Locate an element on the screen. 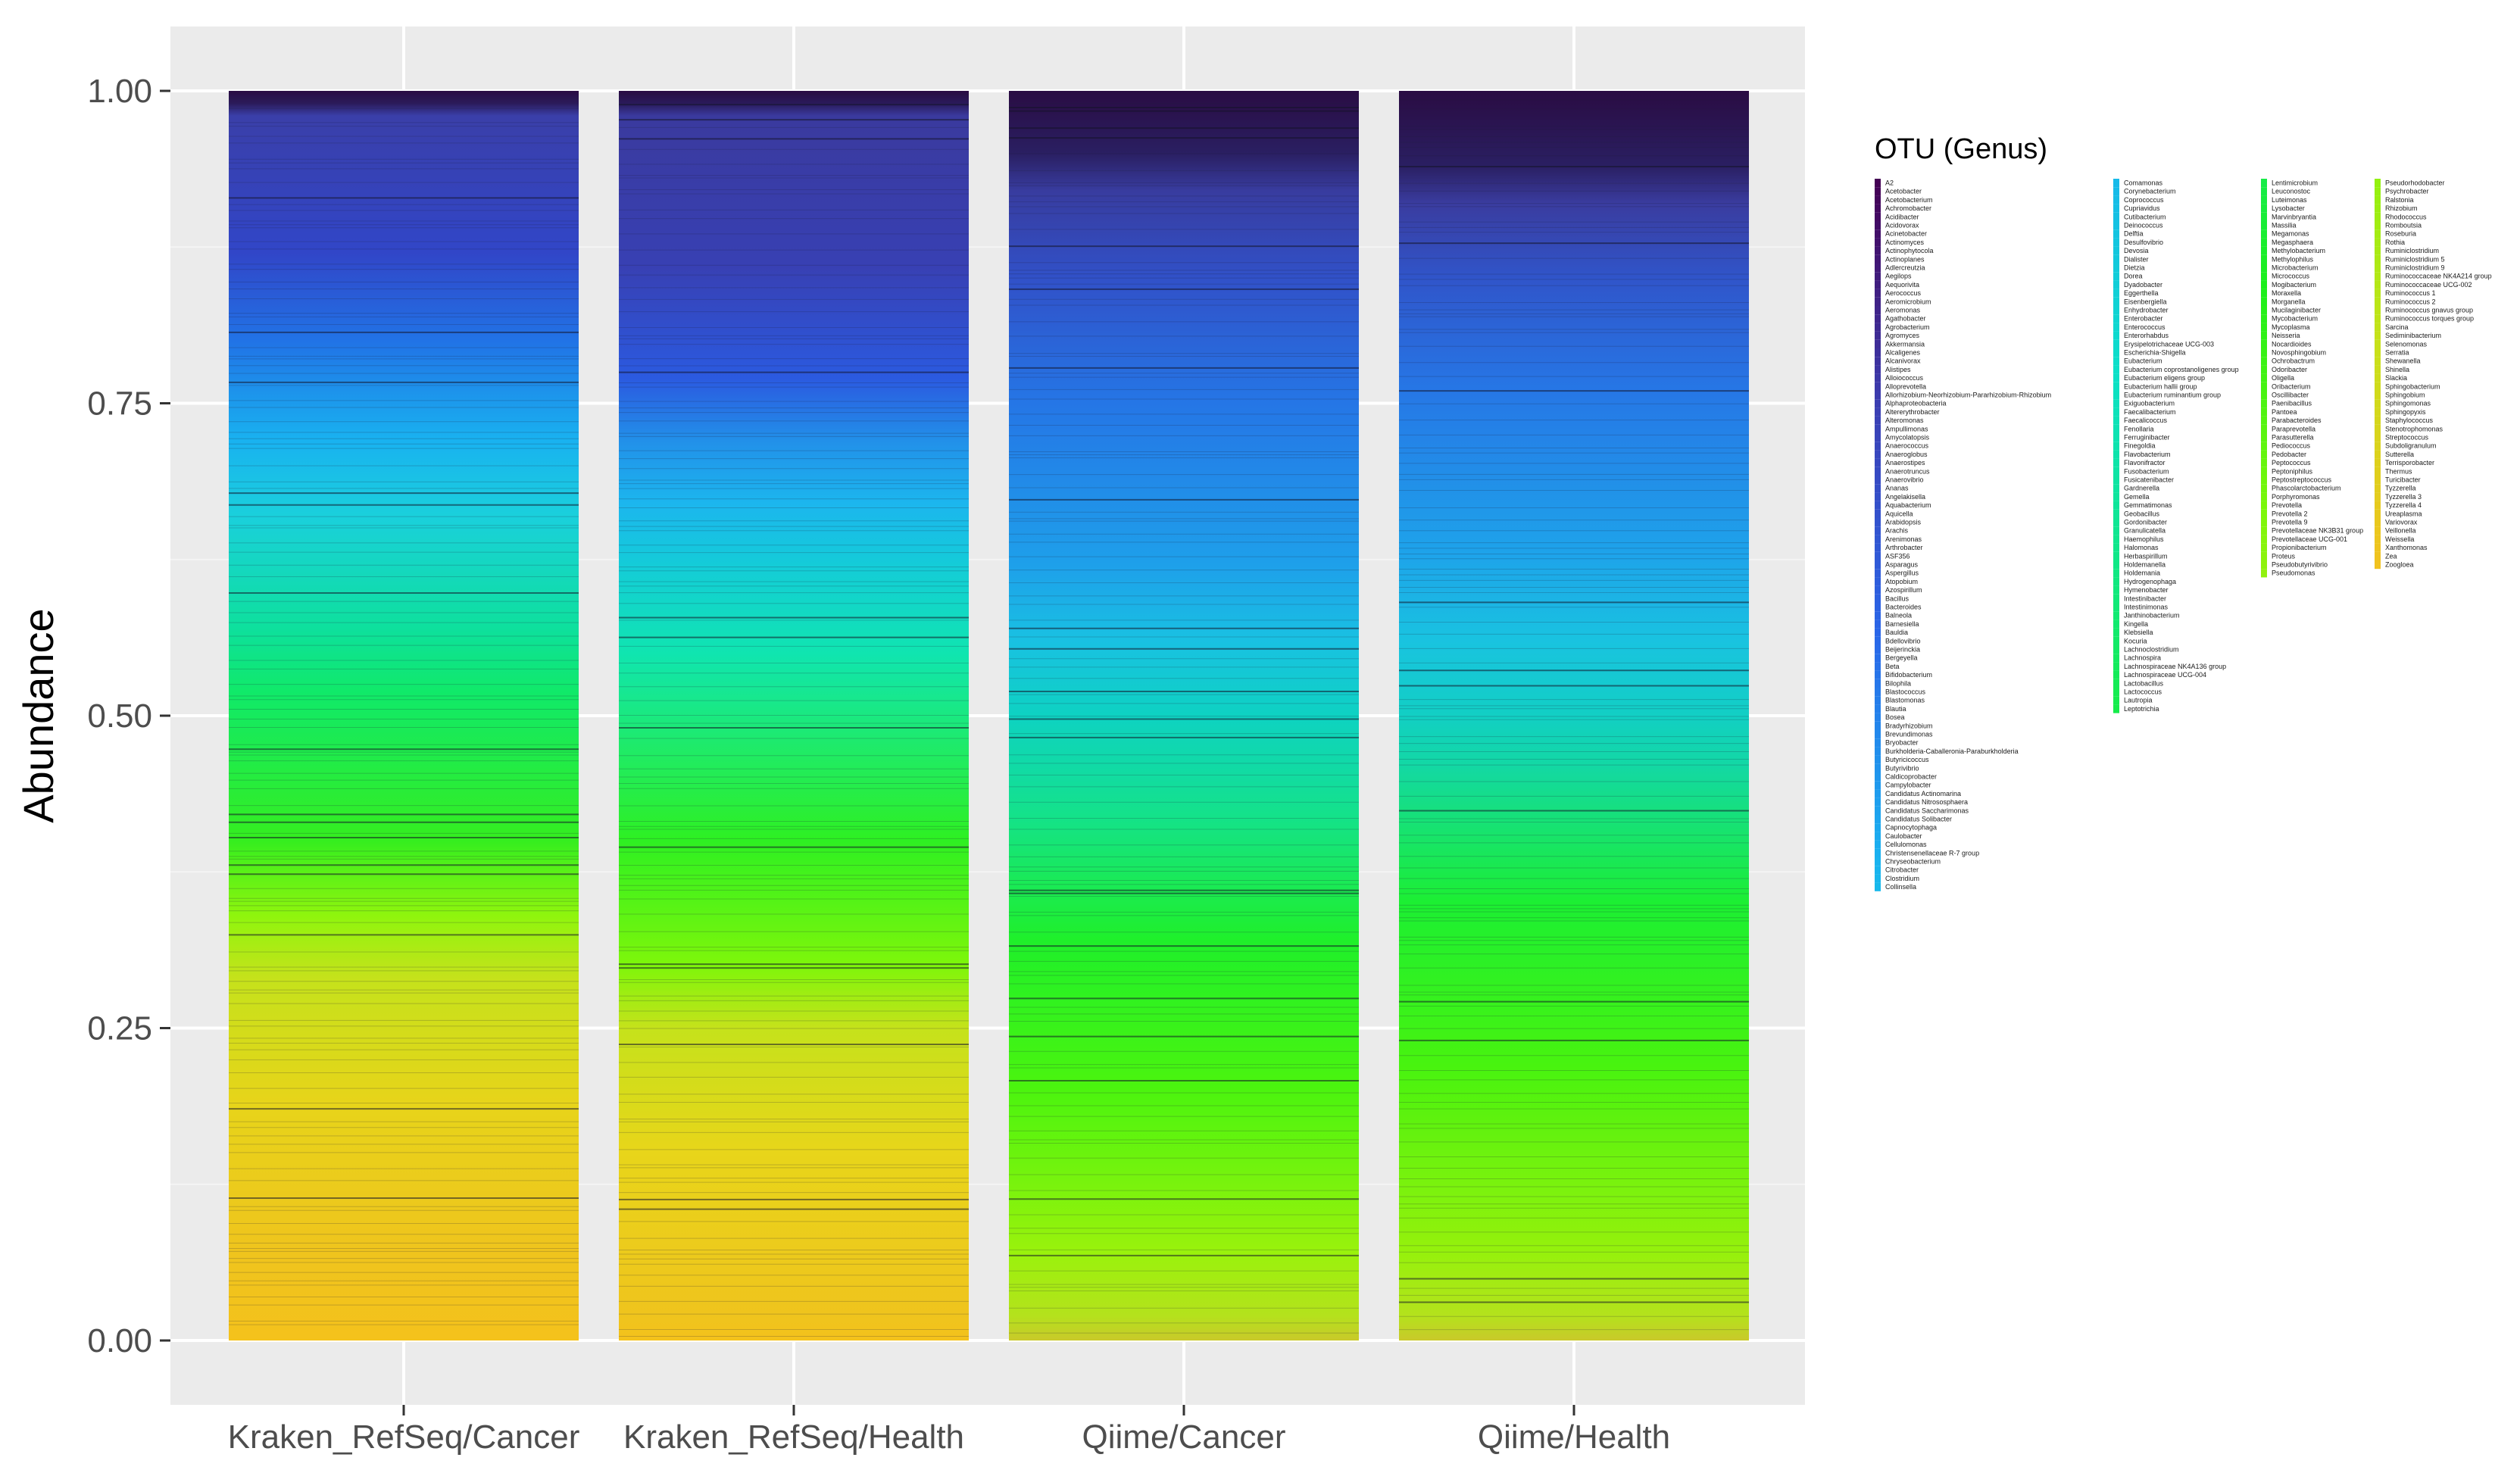  legend-label: Intestinimonas is located at coordinates (2146, 607).